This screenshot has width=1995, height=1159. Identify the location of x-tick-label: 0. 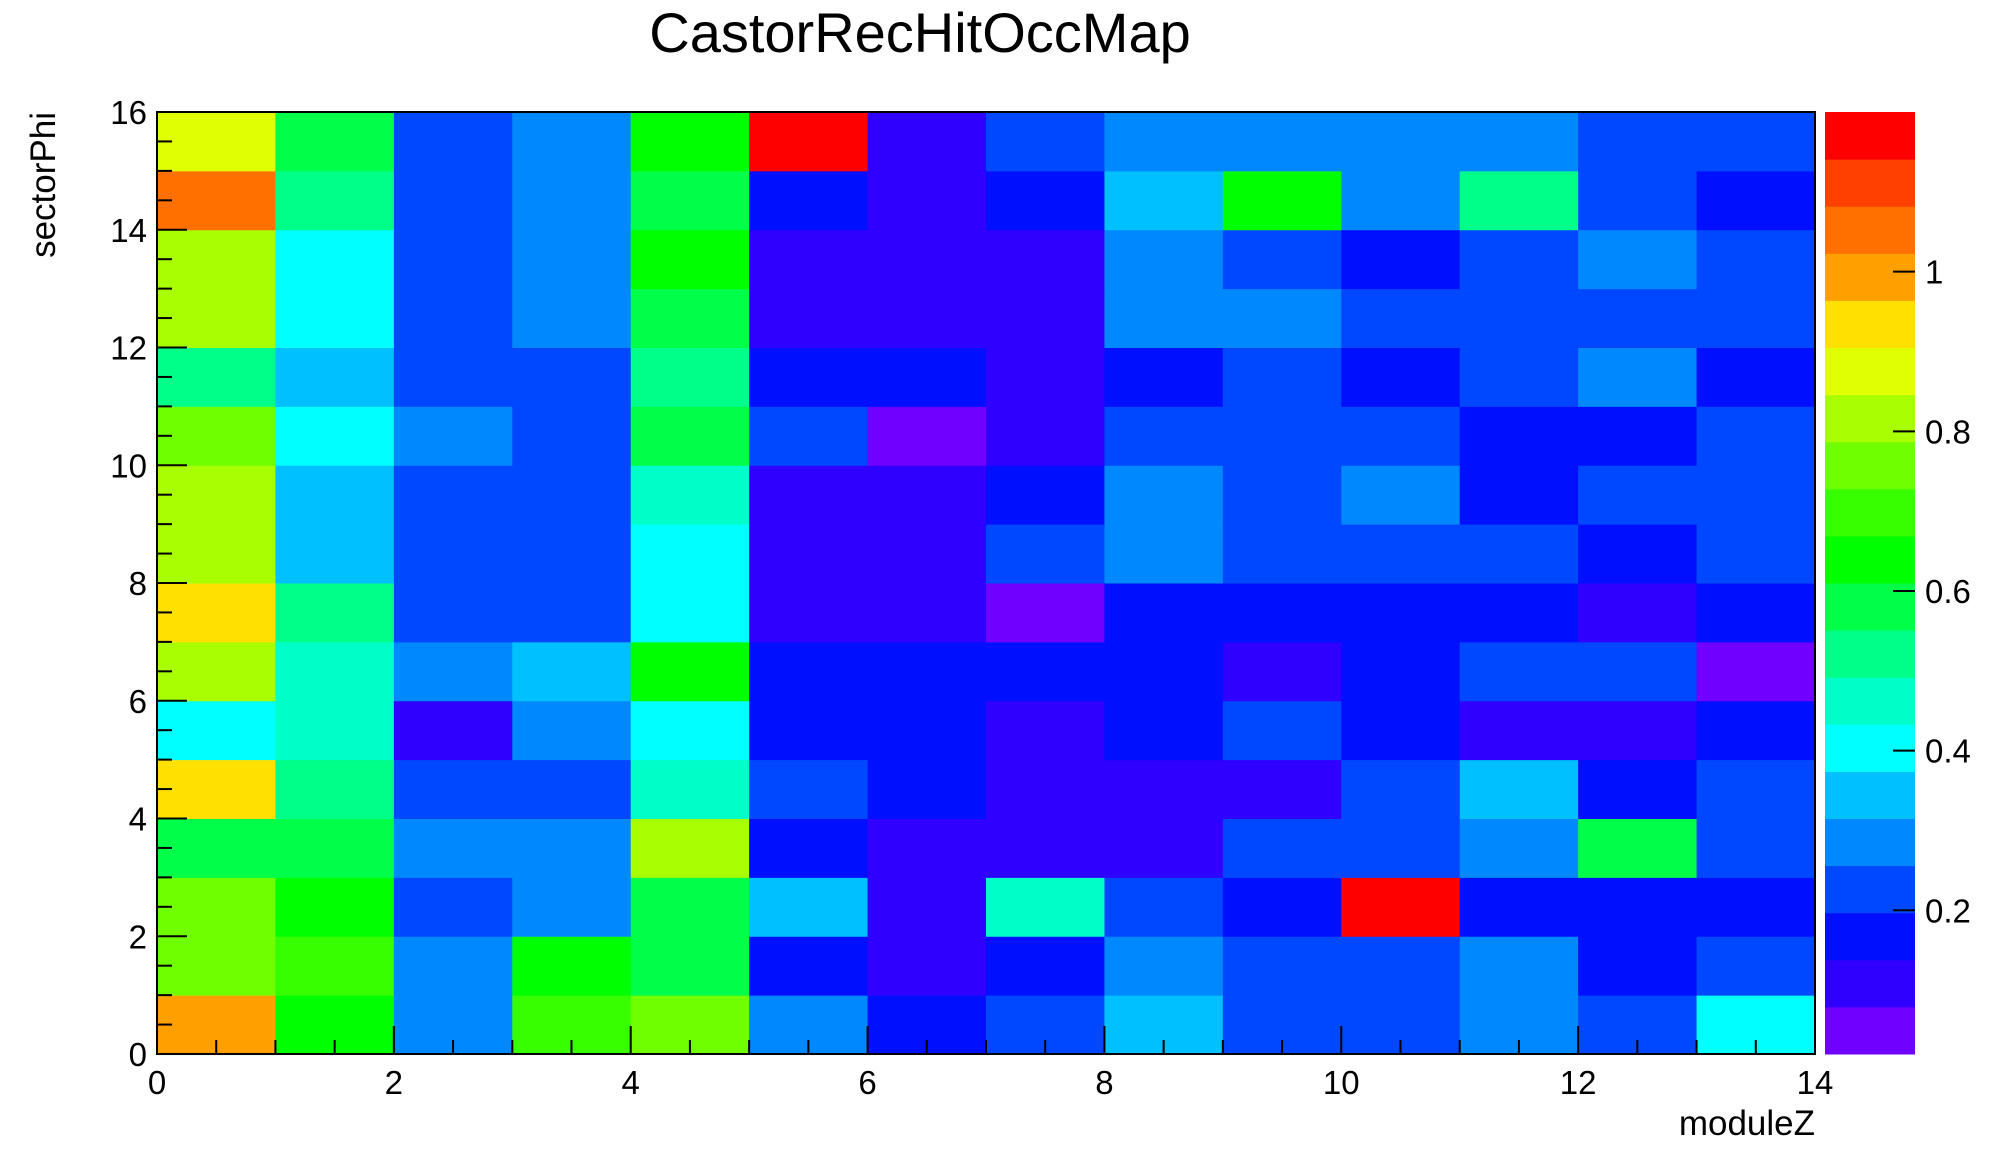
(157, 1082).